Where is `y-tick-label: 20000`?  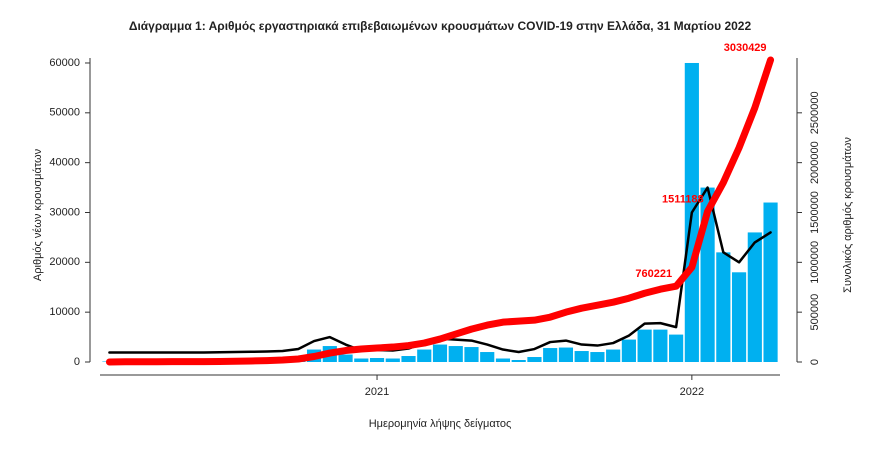 y-tick-label: 20000 is located at coordinates (64, 262).